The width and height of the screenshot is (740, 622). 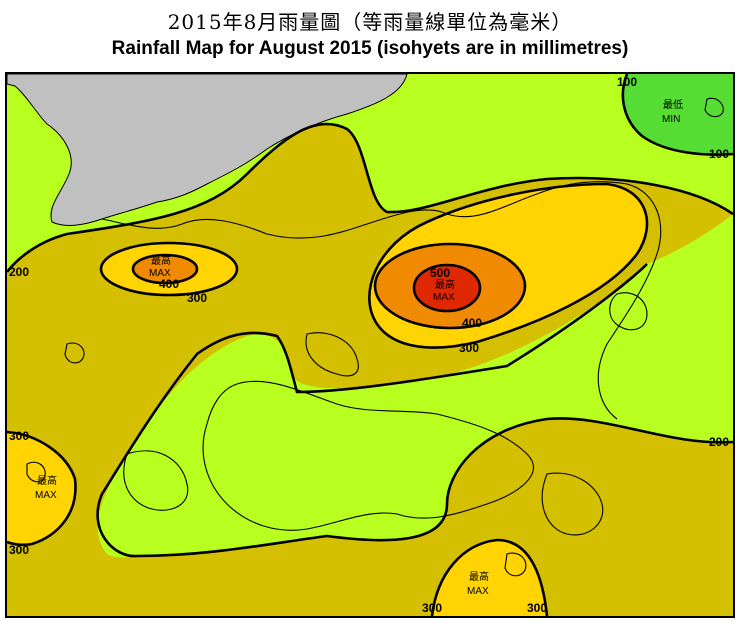 What do you see at coordinates (537, 608) in the screenshot?
I see `label-300-south-right: 300` at bounding box center [537, 608].